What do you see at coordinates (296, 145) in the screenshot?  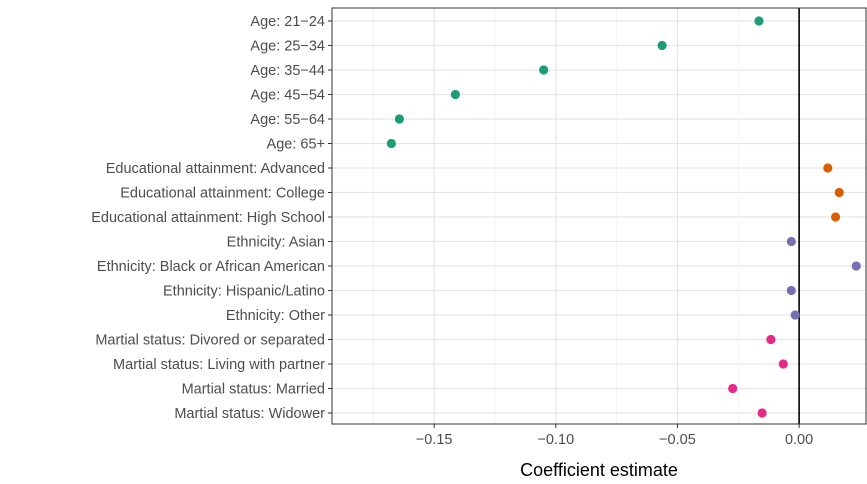 I see `y-tick-label: Age: 65+` at bounding box center [296, 145].